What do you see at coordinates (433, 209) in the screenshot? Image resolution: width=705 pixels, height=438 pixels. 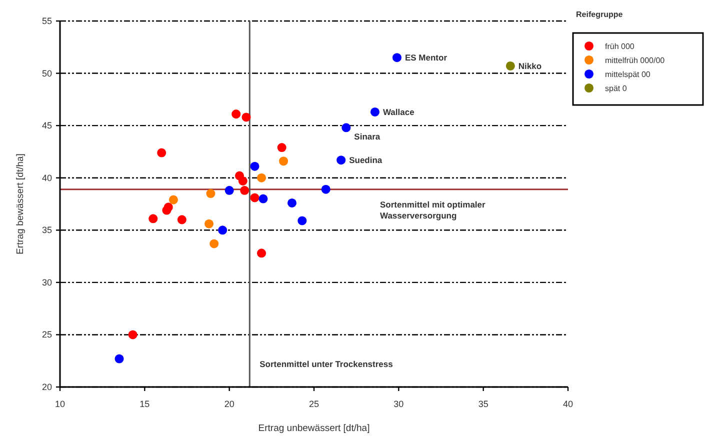 I see `ref-line-label: Sortenmittel mit optimaler Wasserversorgung` at bounding box center [433, 209].